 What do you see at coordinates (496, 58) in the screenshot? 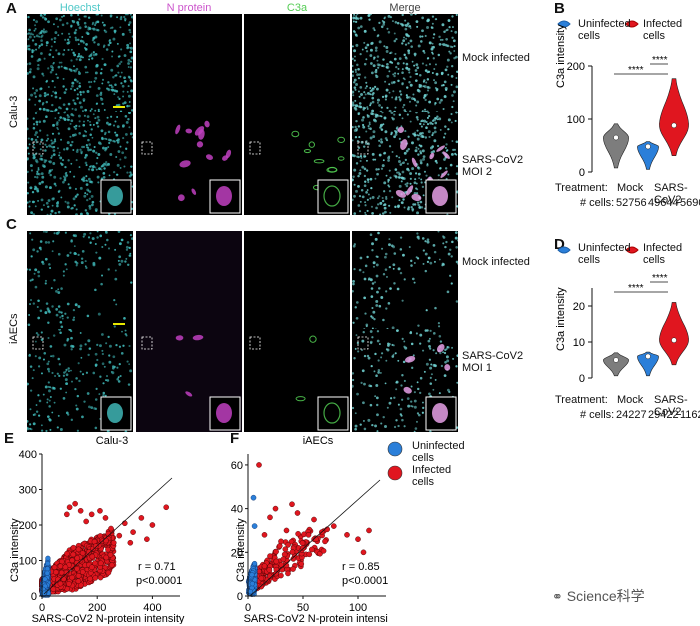
I see `condition-label-mock-a: Mock infected` at bounding box center [496, 58].